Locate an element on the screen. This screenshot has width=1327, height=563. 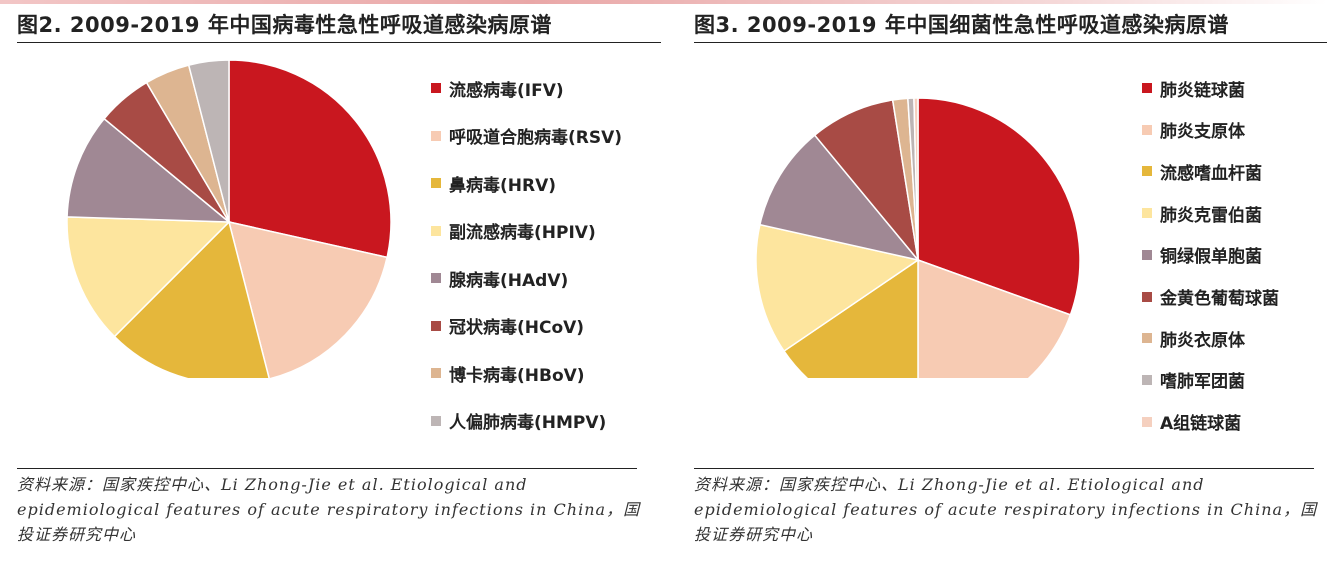
pie-chart-bacterial is located at coordinates (918, 237).